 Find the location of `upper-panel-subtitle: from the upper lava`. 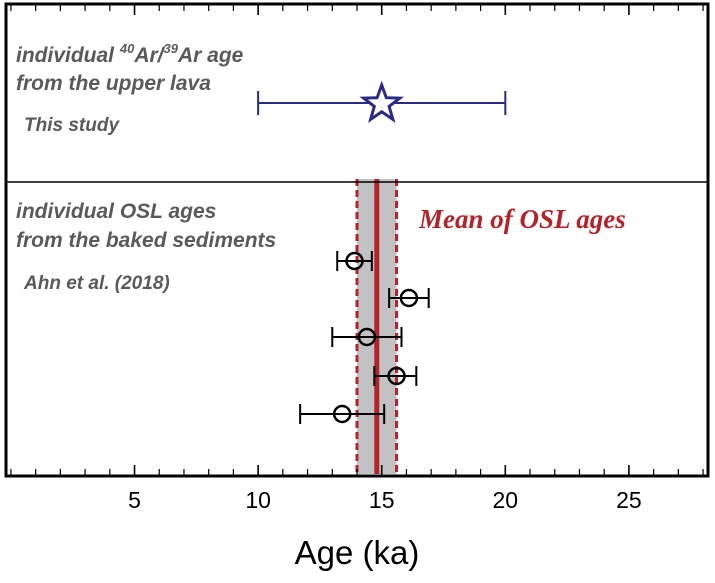

upper-panel-subtitle: from the upper lava is located at coordinates (113, 83).